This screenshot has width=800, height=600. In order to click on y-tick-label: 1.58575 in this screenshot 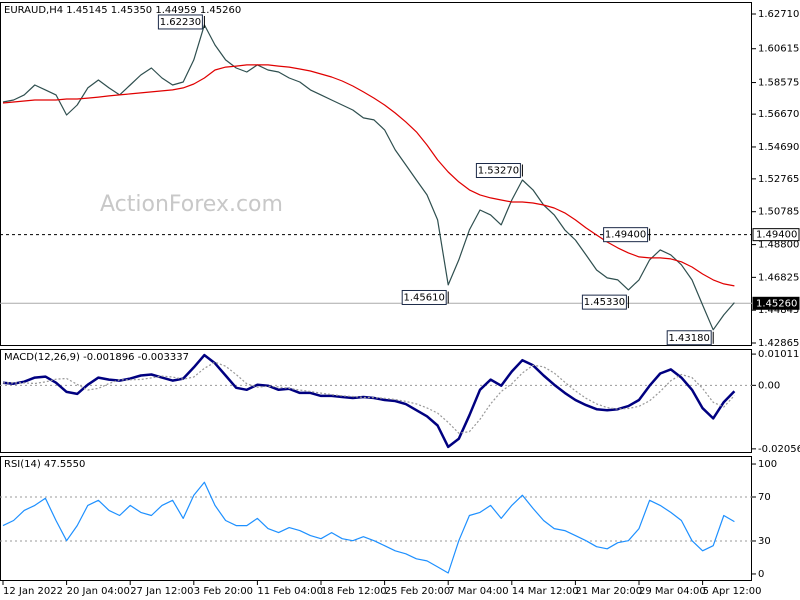, I will do `click(778, 83)`.